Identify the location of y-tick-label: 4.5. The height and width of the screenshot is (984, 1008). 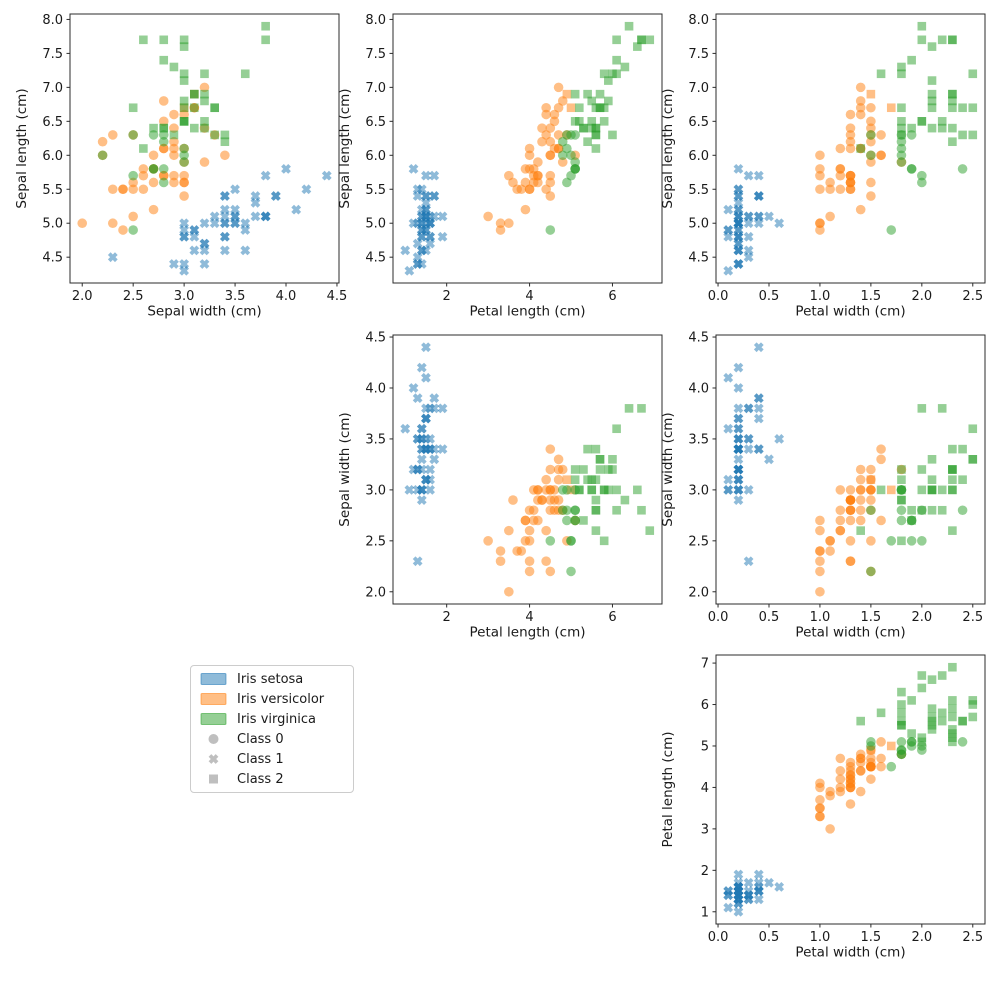
(698, 258).